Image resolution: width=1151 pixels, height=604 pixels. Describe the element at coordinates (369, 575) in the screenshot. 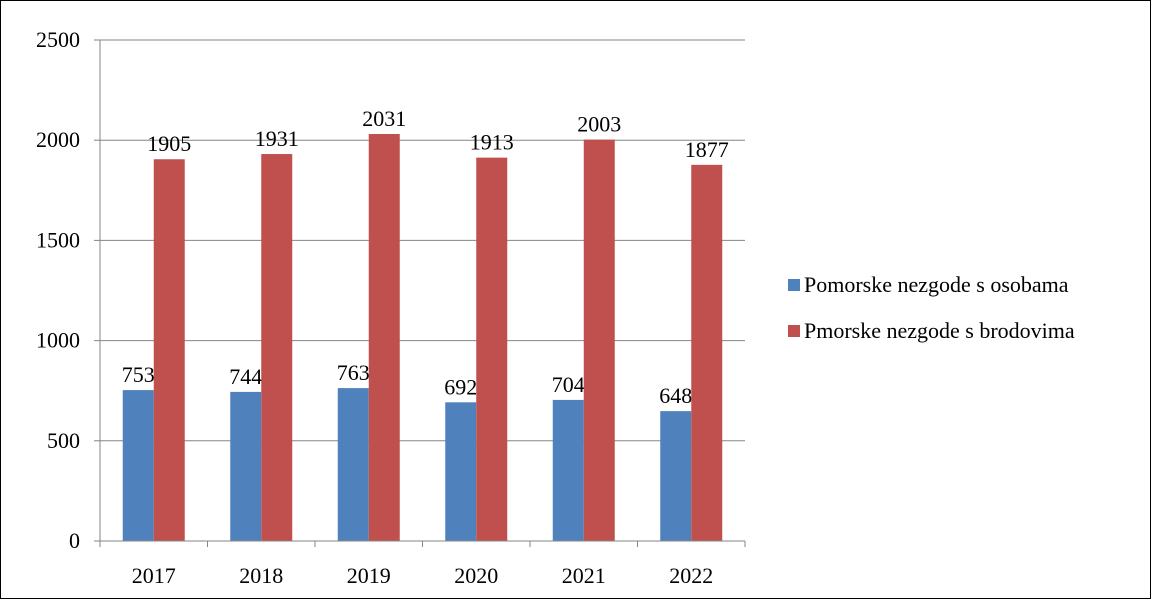

I see `x-tick-label: 2019` at that location.